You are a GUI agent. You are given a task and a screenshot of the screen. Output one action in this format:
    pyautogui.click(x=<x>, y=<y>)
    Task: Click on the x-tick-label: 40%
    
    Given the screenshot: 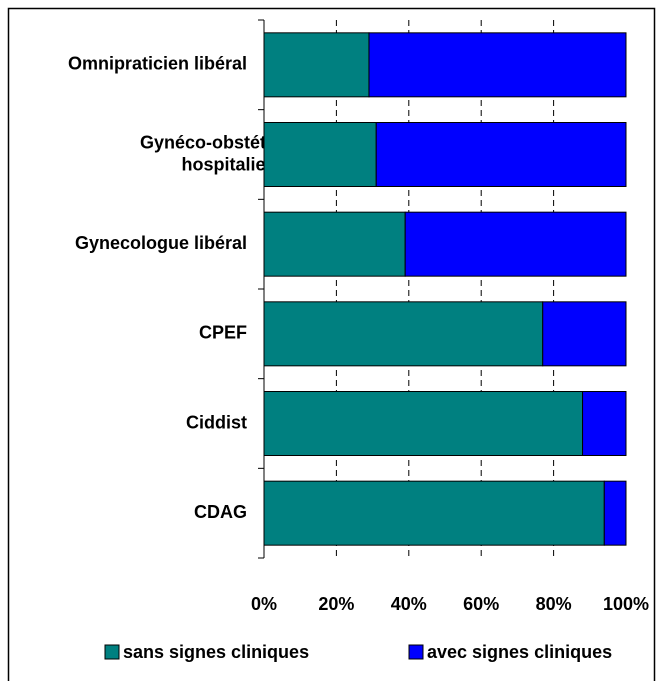 What is the action you would take?
    pyautogui.click(x=409, y=604)
    